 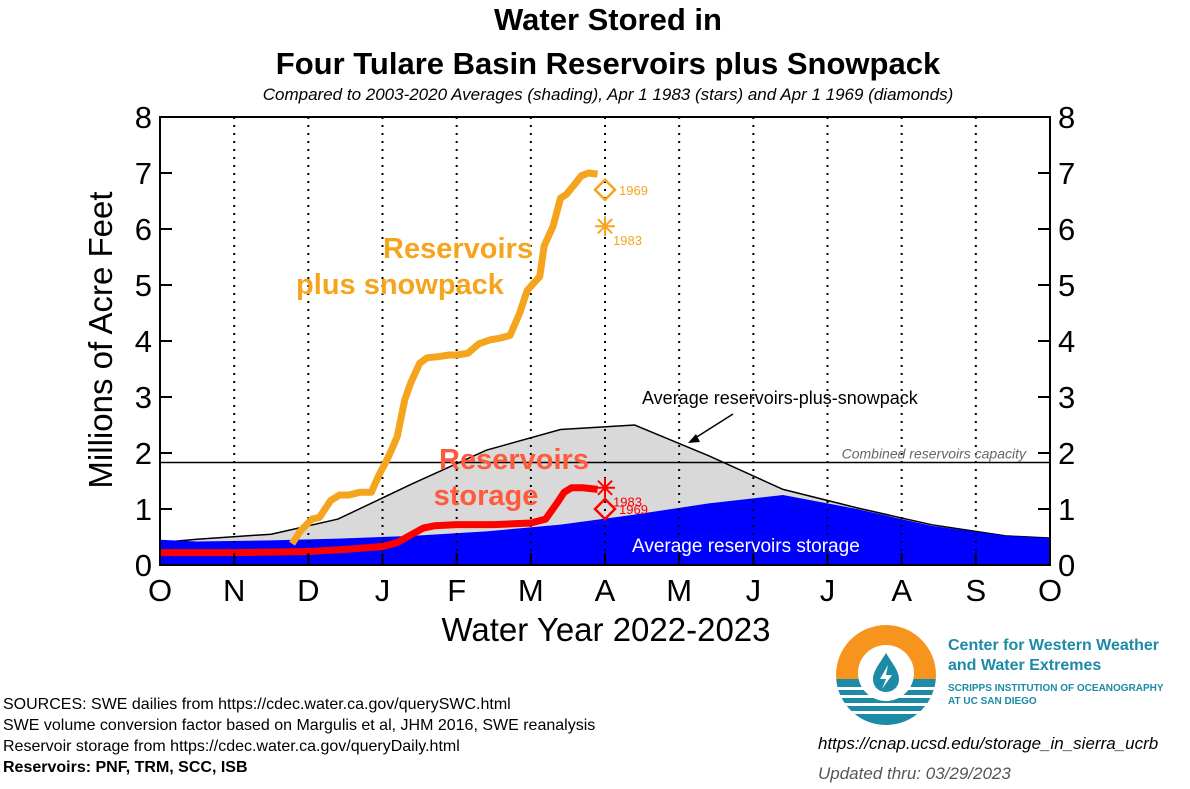 What do you see at coordinates (1066, 285) in the screenshot?
I see `y-tick-label-right: 5` at bounding box center [1066, 285].